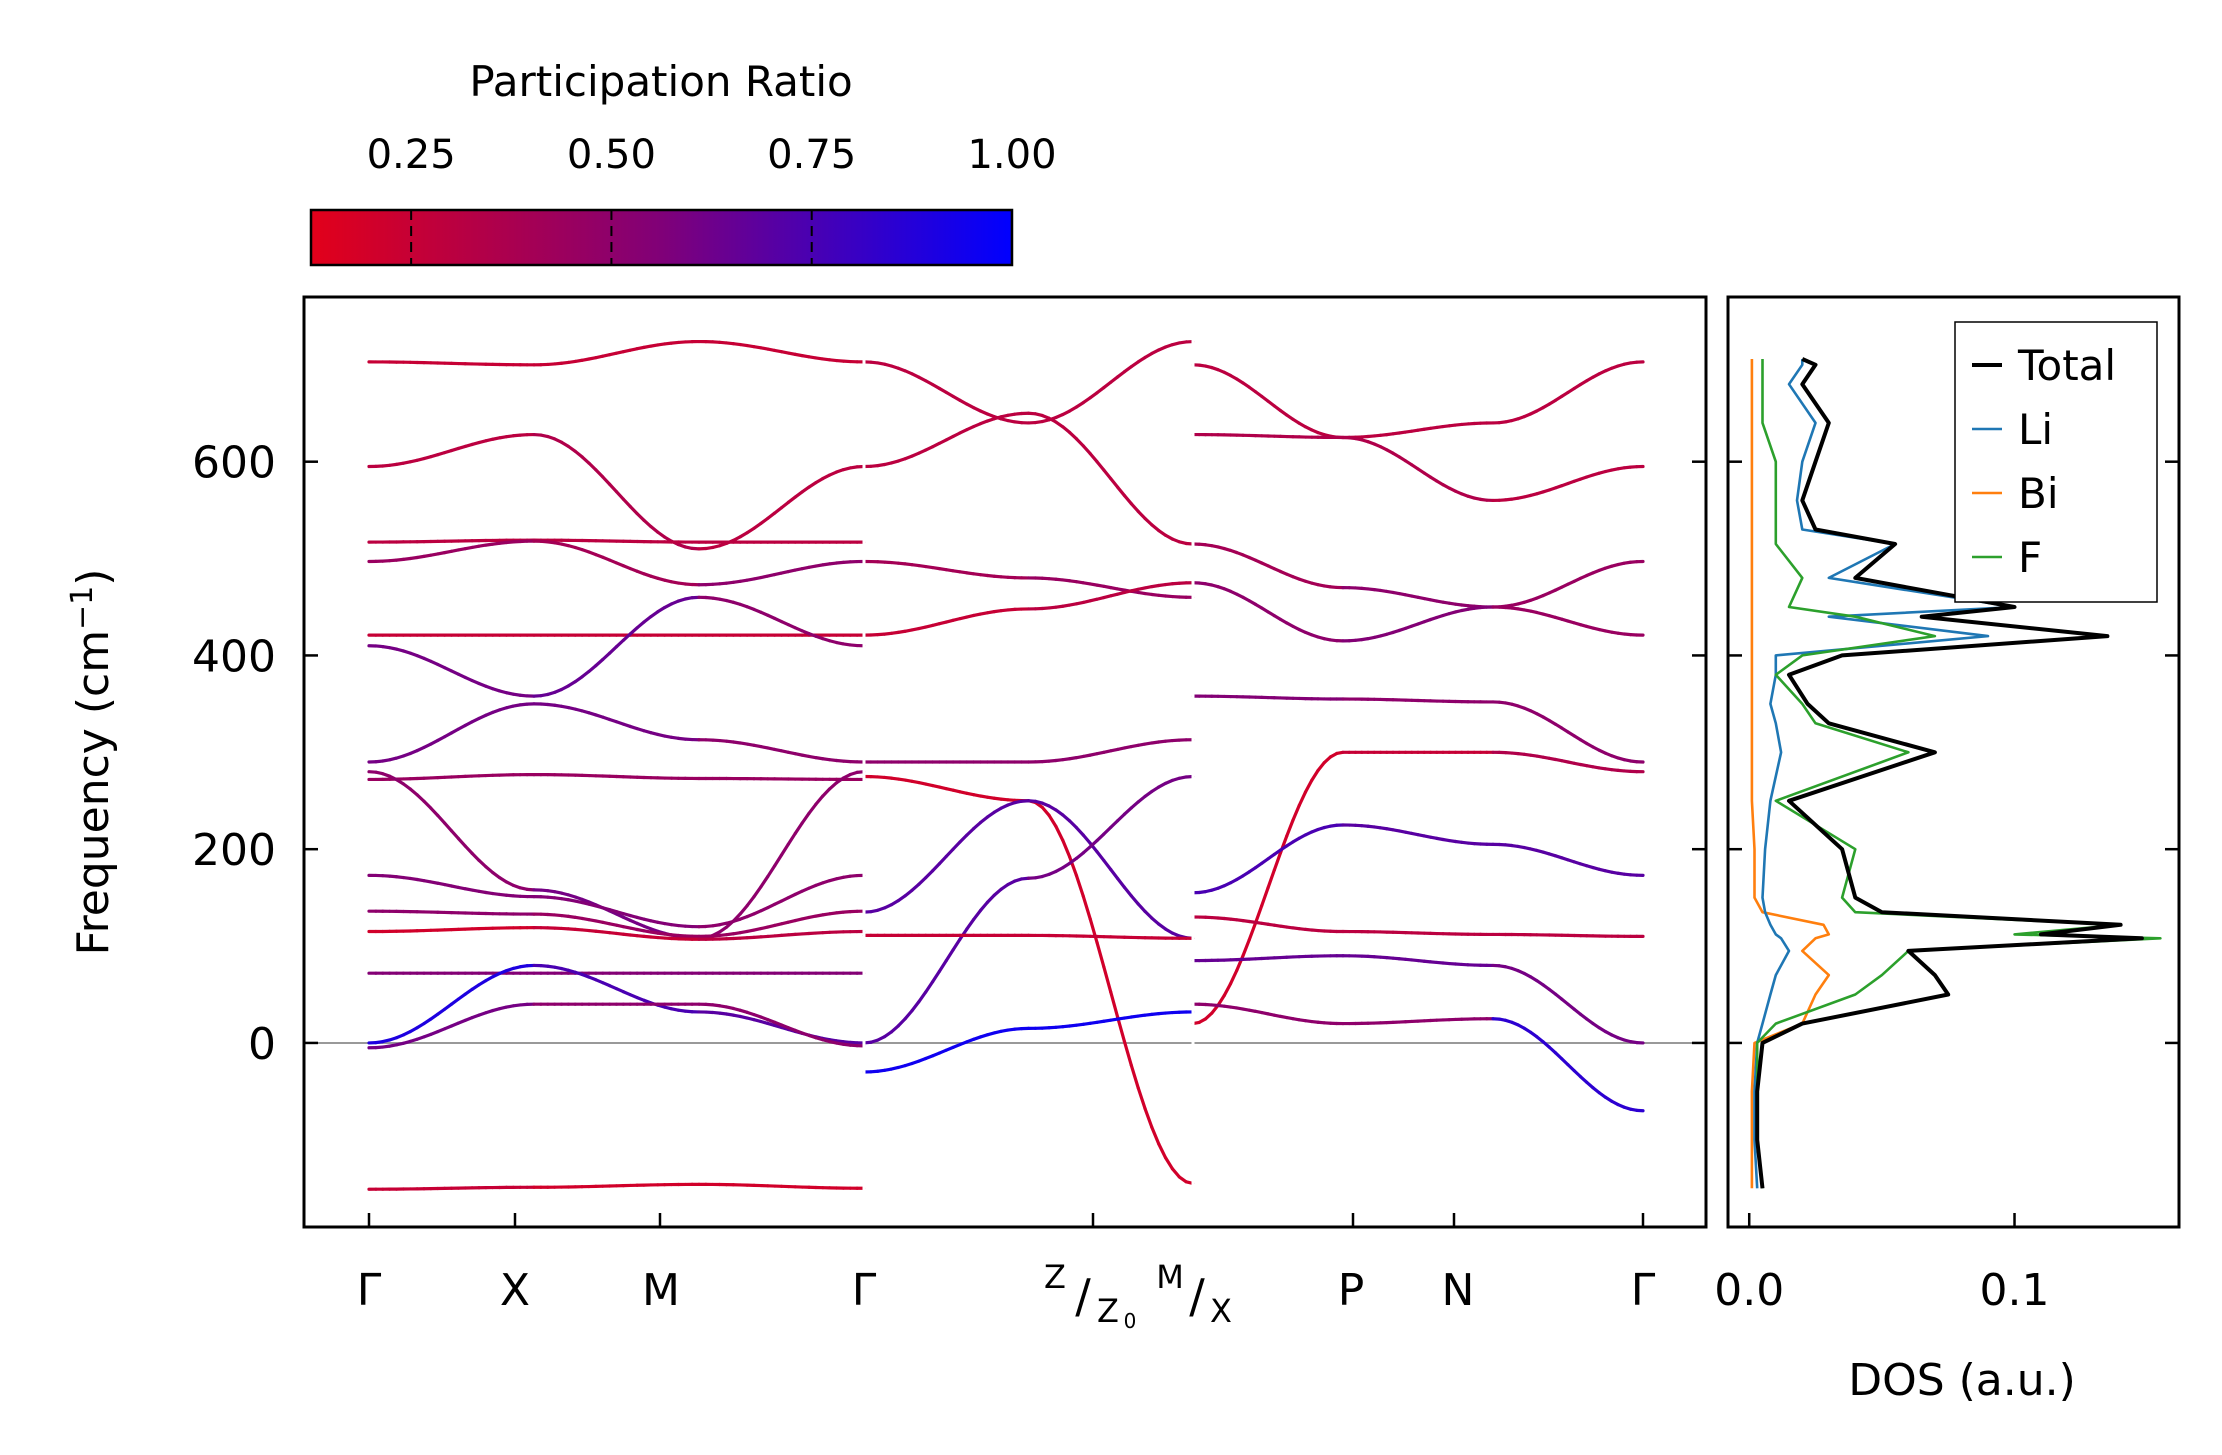 The height and width of the screenshot is (1455, 2222). Describe the element at coordinates (1962, 1380) in the screenshot. I see `dos-x-axis-label: DOS (a.u.)` at that location.